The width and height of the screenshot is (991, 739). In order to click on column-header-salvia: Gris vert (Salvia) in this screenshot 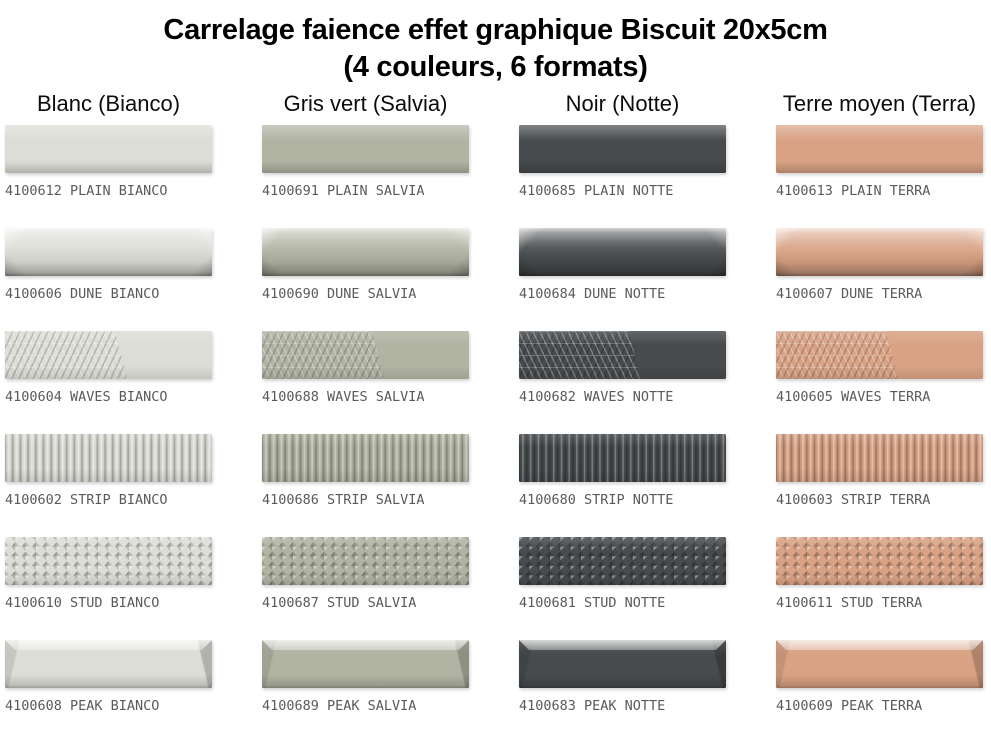, I will do `click(365, 103)`.